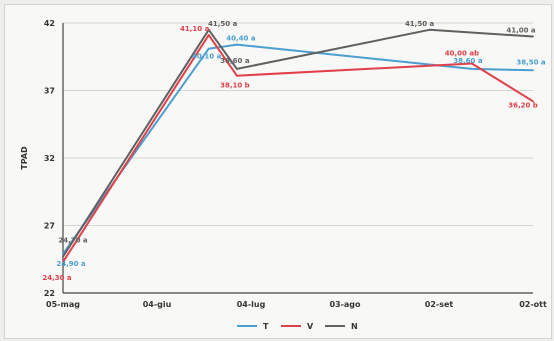  Describe the element at coordinates (24, 158) in the screenshot. I see `y-axis-label: TPAD` at that location.